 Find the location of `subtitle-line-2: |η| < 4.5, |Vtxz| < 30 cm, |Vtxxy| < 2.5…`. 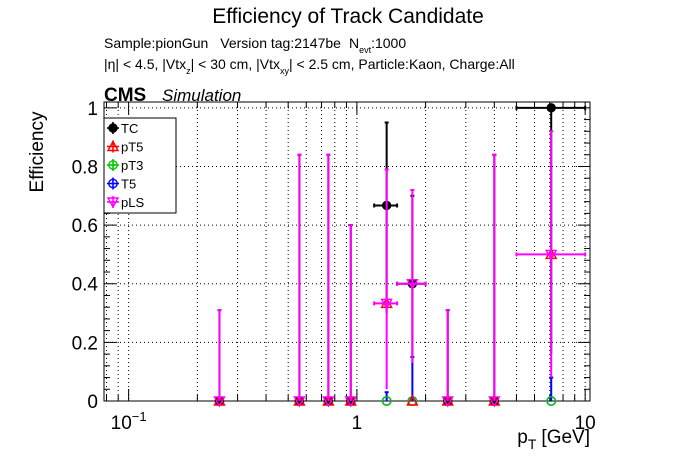

subtitle-line-2: |η| < 4.5, |Vtxz| < 30 cm, |Vtxxy| < 2.5… is located at coordinates (309, 66).